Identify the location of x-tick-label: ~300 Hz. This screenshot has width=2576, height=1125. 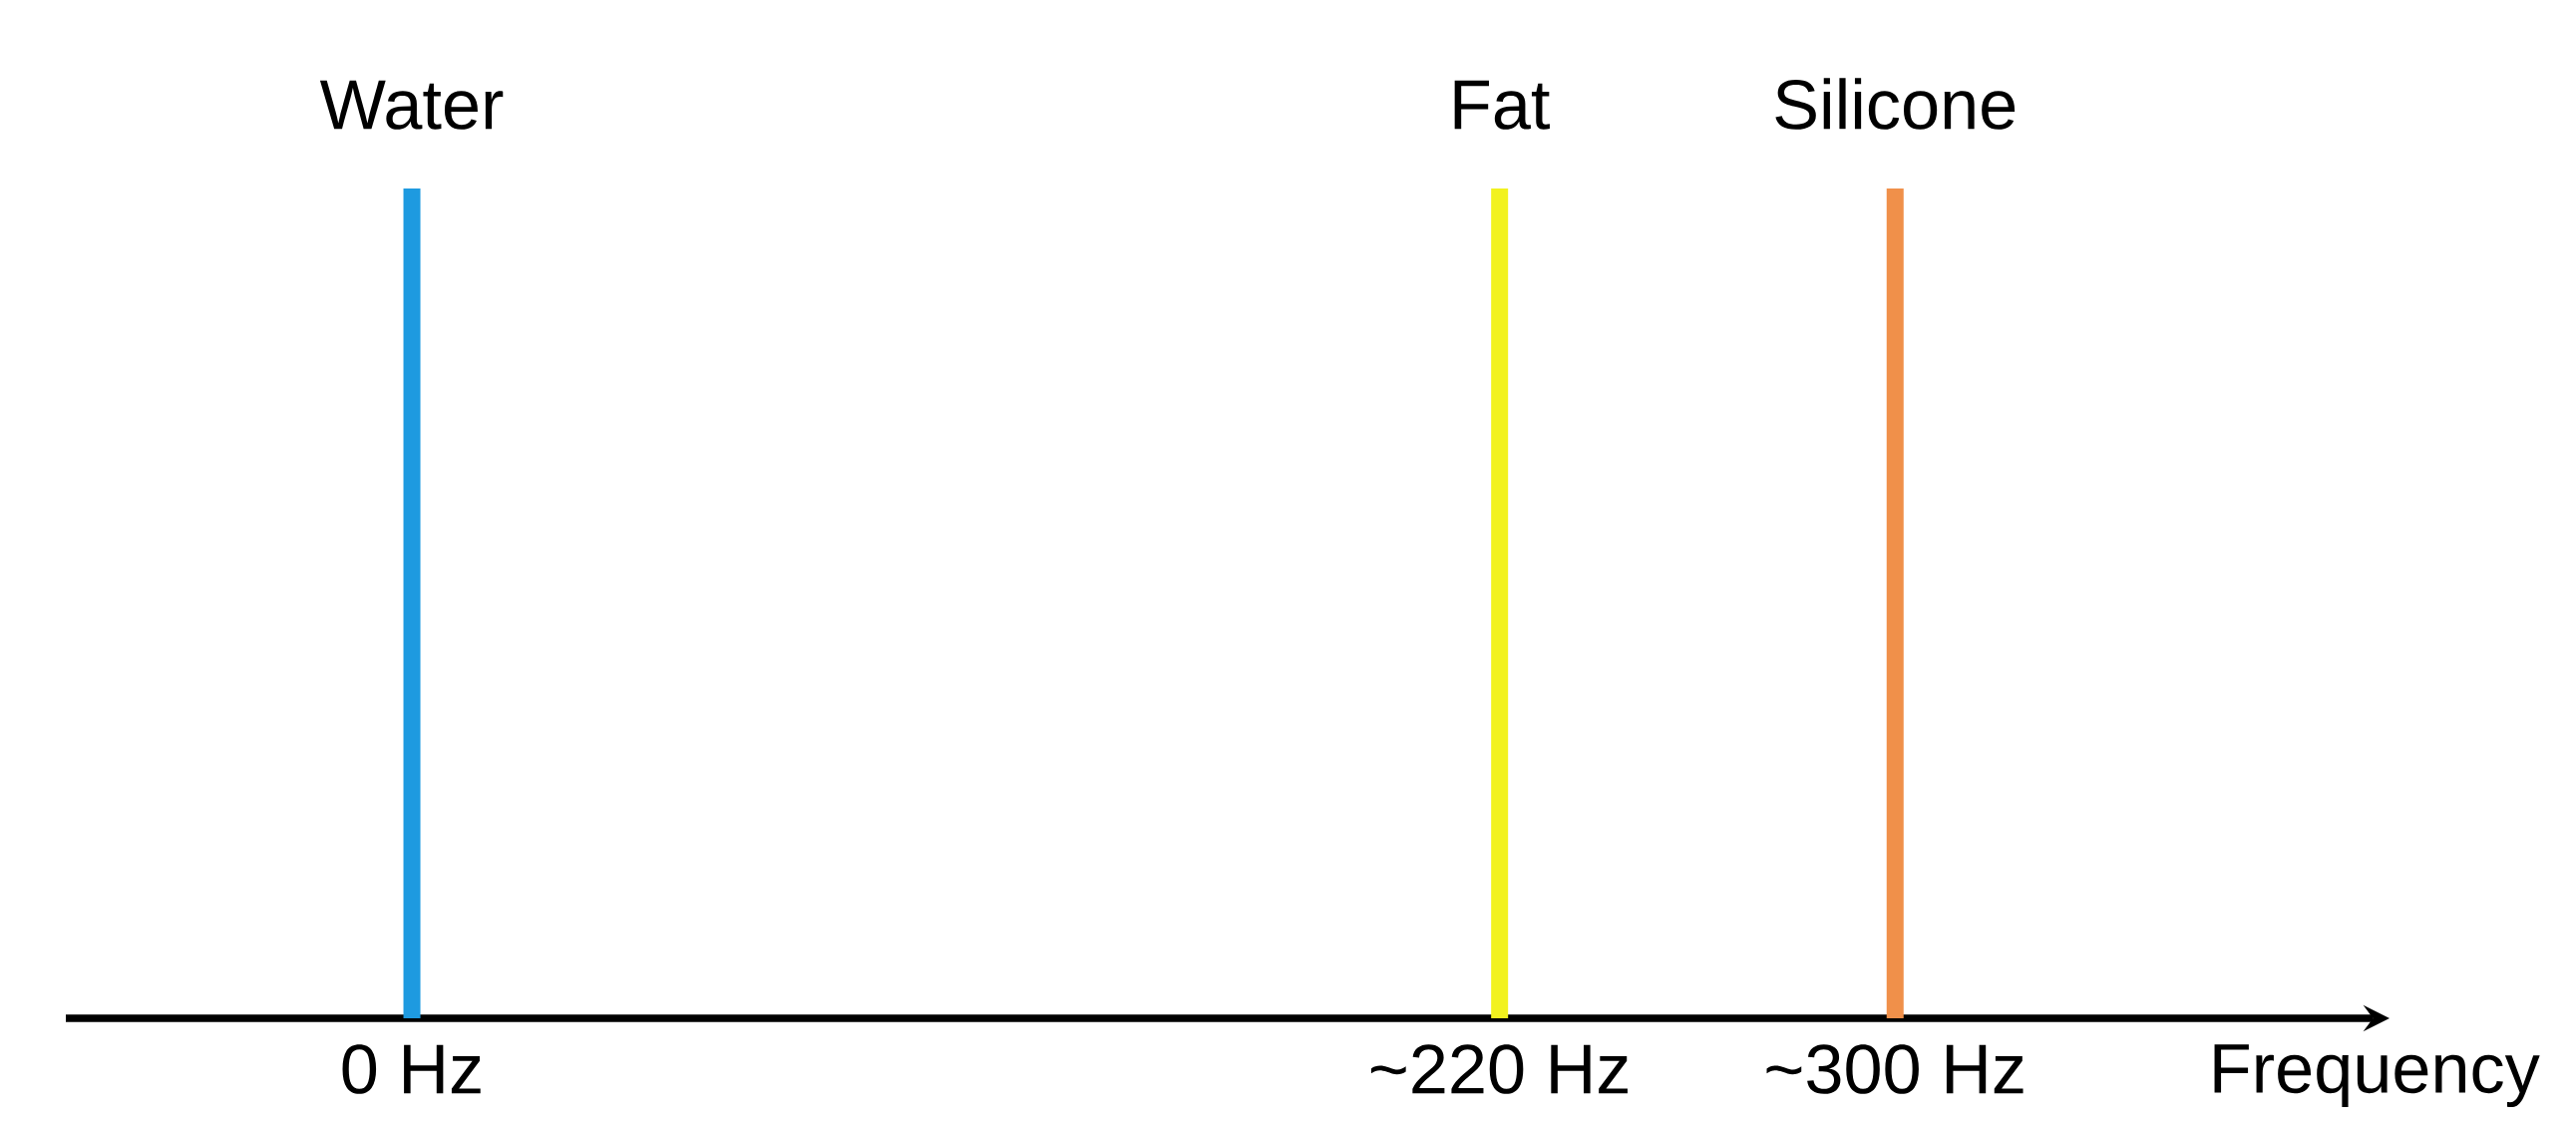
(1895, 1069).